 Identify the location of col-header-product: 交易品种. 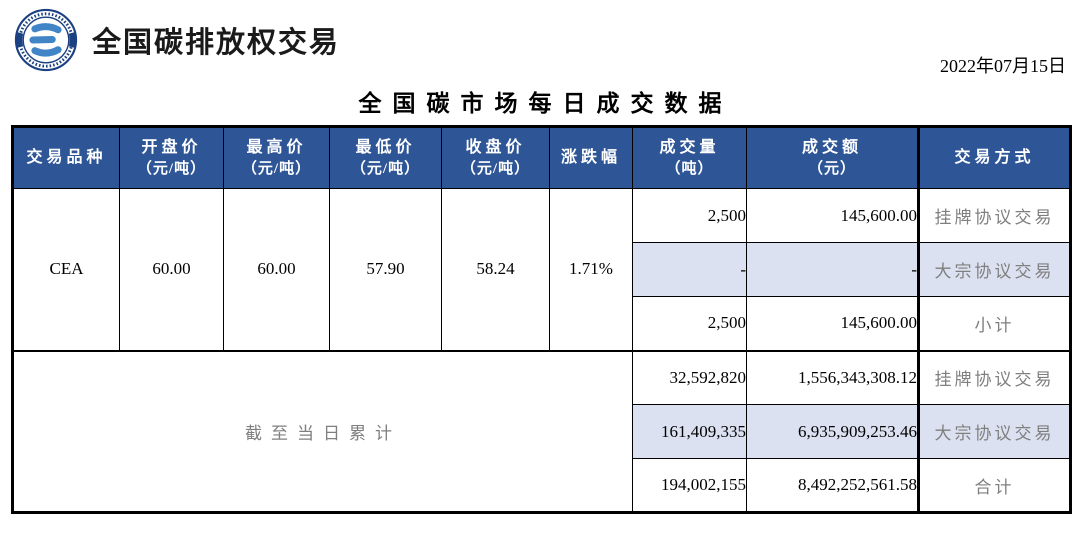
(66, 157).